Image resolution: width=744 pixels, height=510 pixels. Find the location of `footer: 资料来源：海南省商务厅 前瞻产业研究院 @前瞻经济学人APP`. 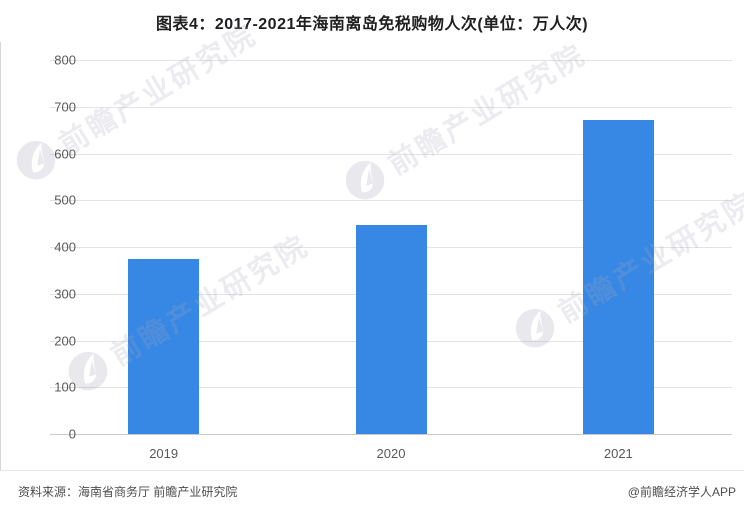

footer: 资料来源：海南省商务厅 前瞻产业研究院 @前瞻经济学人APP is located at coordinates (372, 490).